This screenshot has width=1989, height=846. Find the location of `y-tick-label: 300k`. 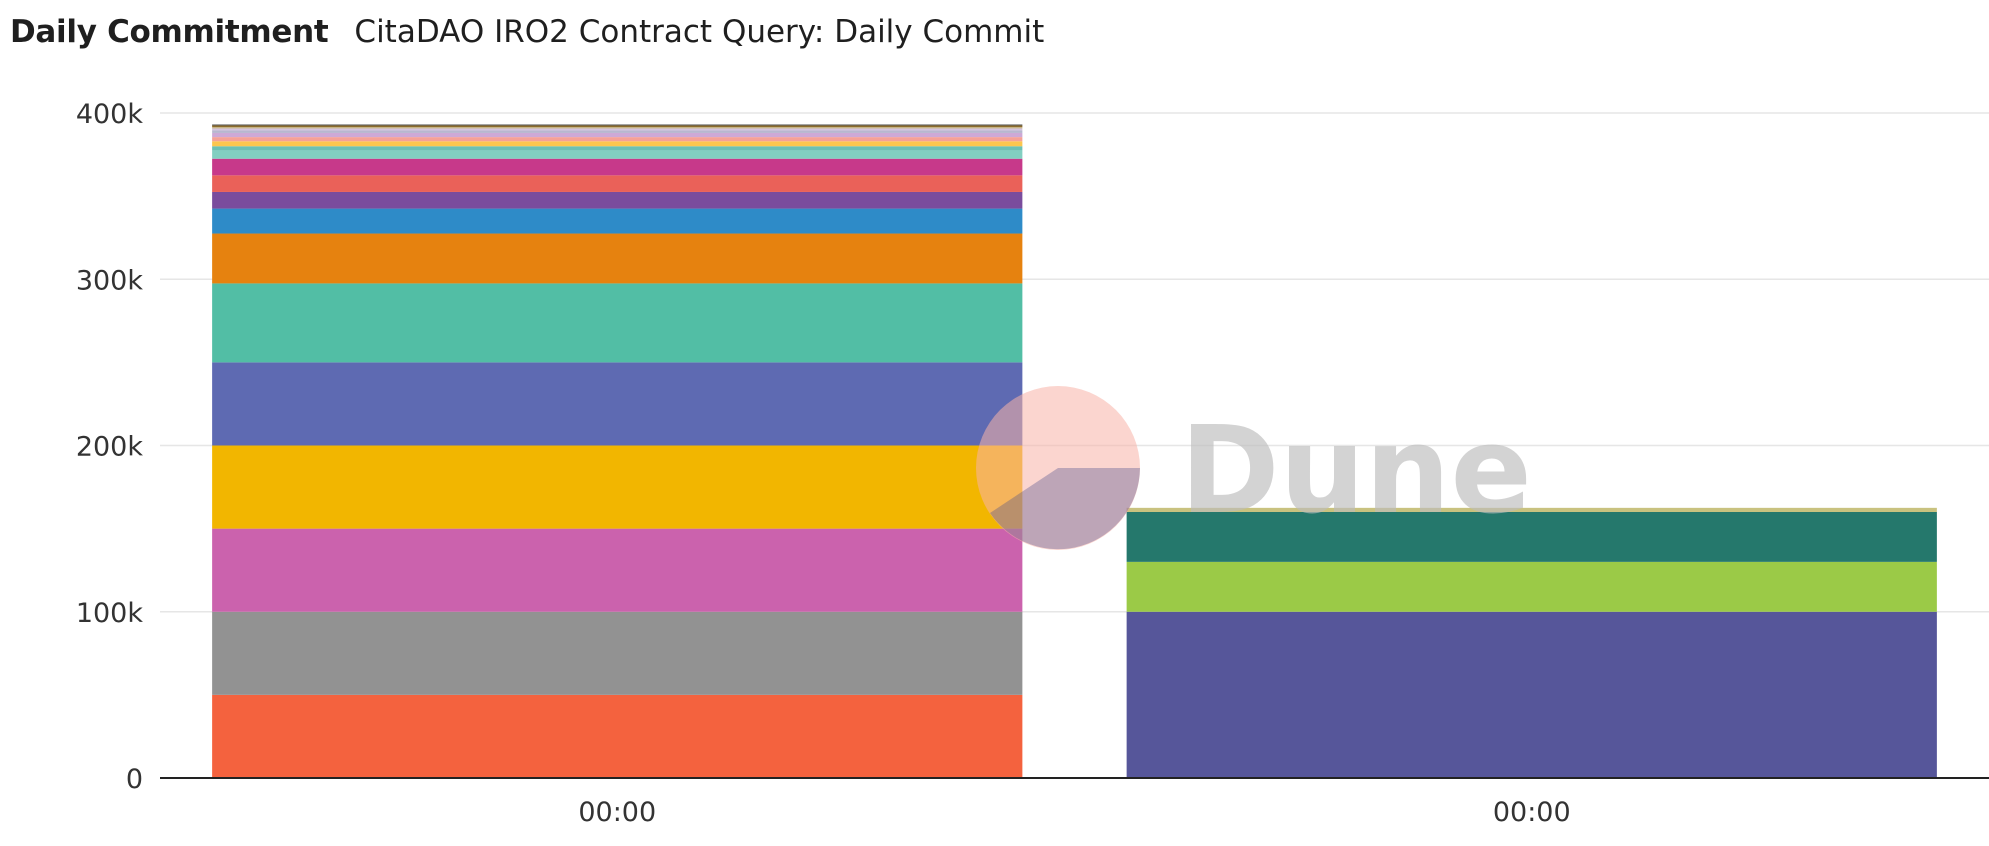

y-tick-label: 300k is located at coordinates (110, 280).